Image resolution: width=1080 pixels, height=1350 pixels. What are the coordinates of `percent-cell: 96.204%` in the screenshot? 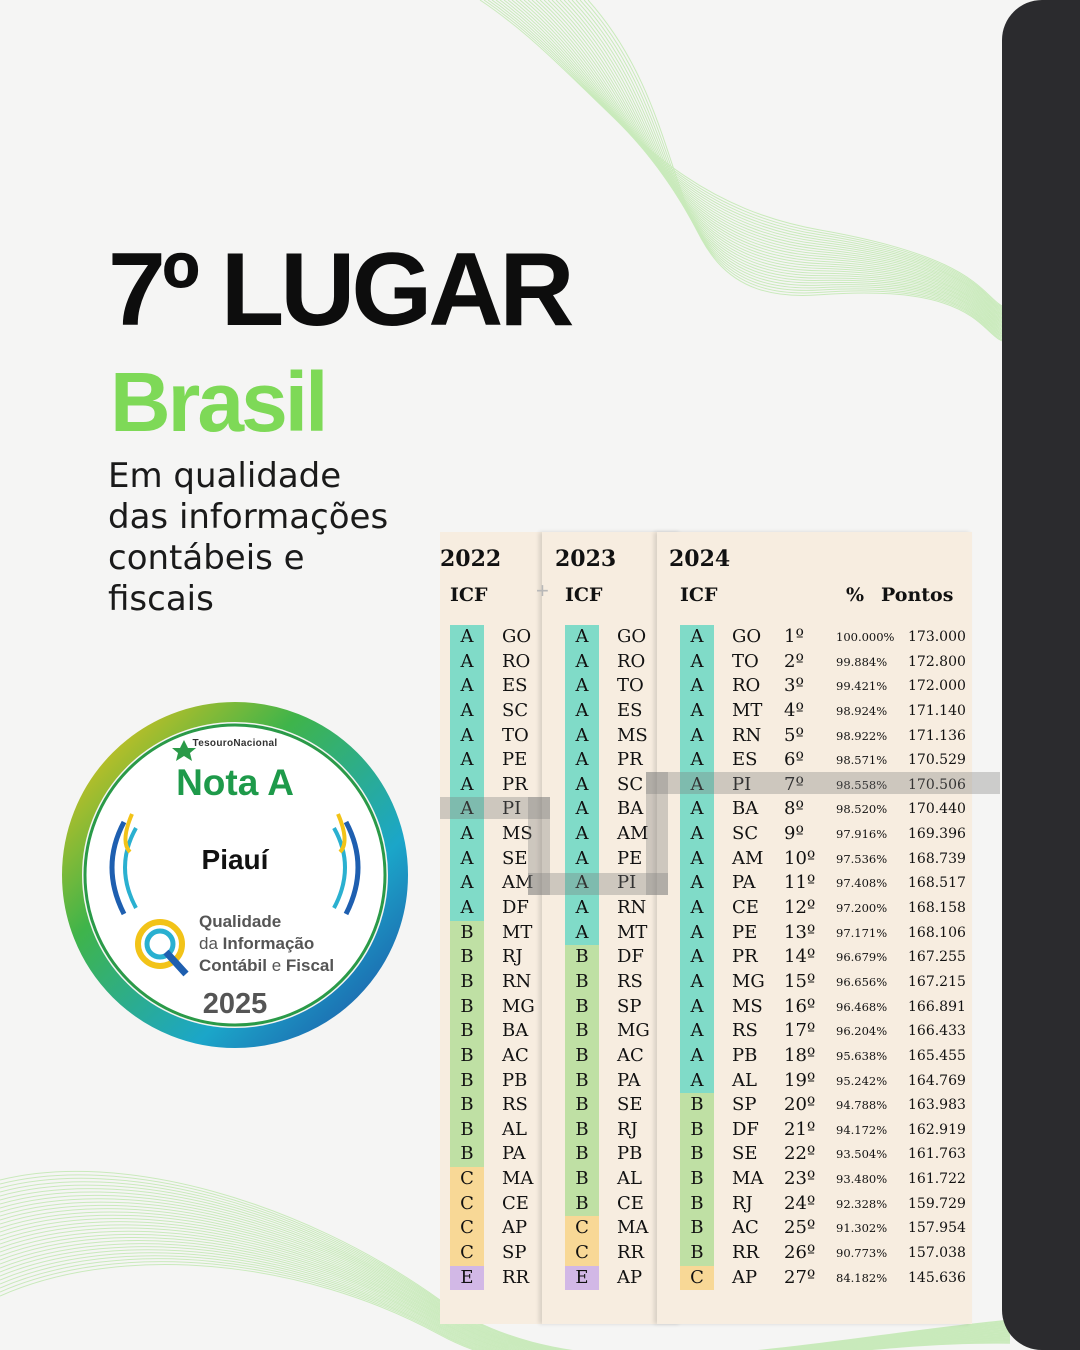 It's located at (862, 1031).